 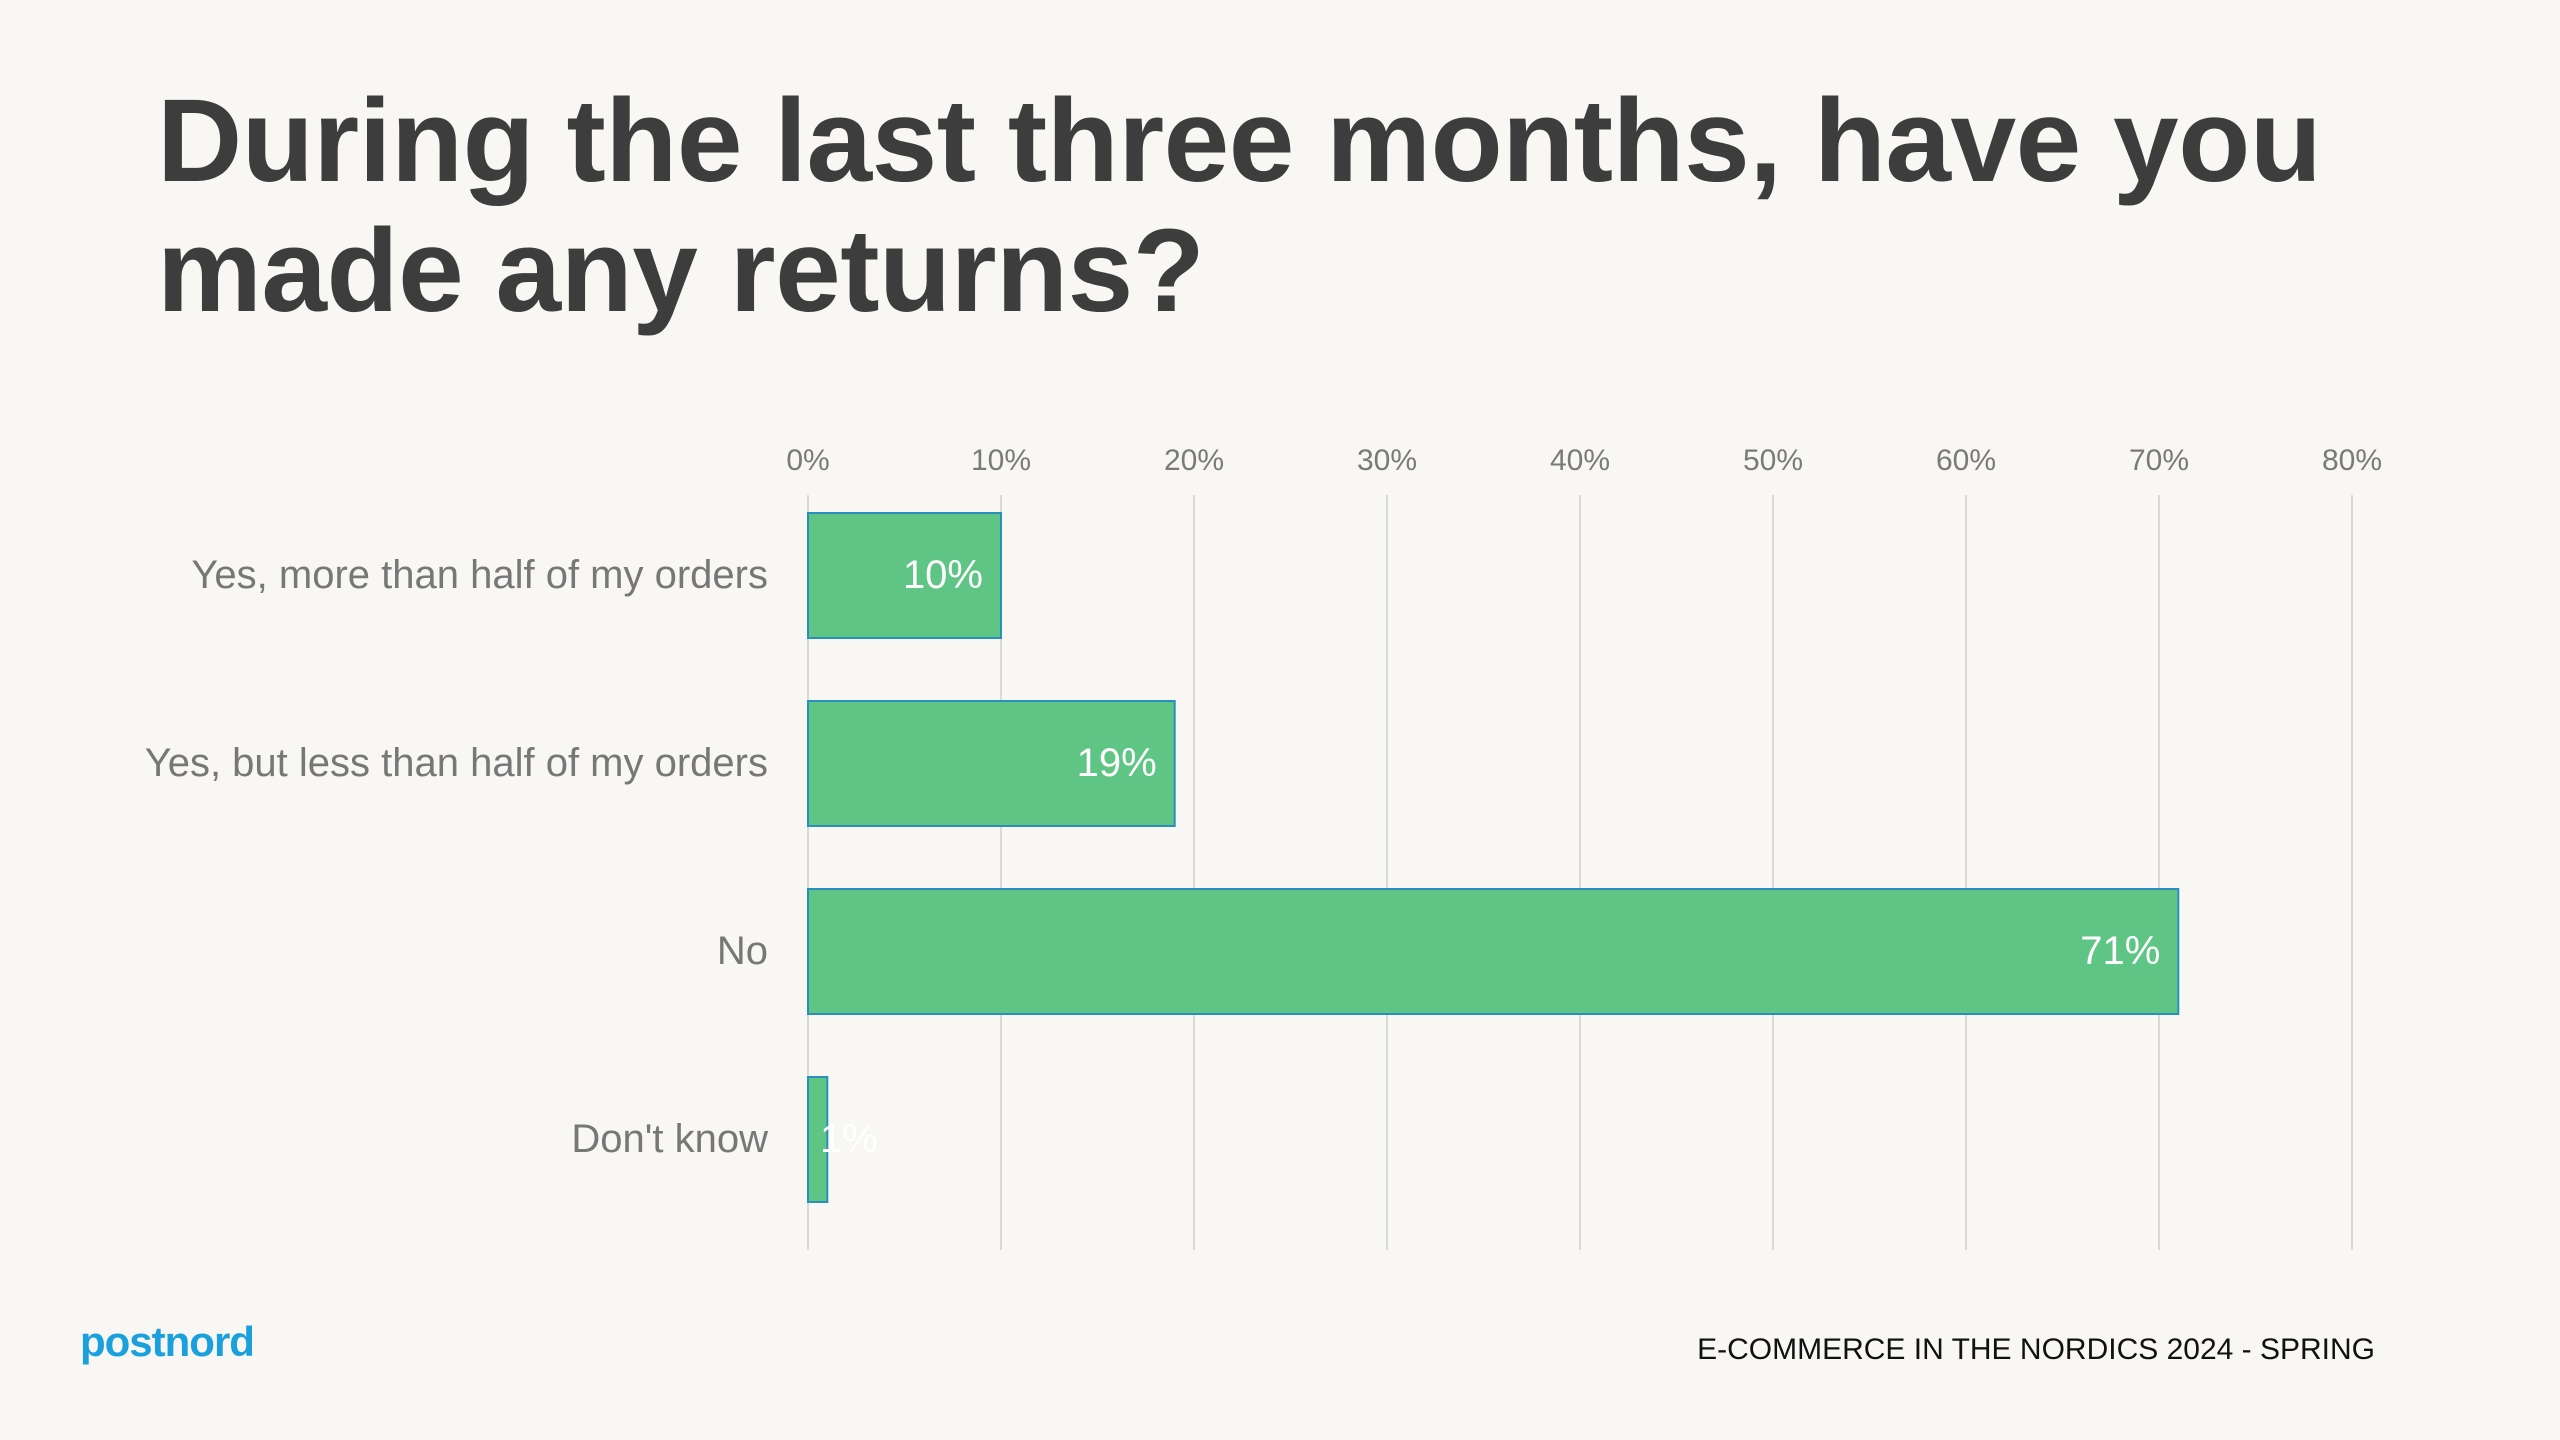 I want to click on x-tick-label: 70%, so click(x=2159, y=460).